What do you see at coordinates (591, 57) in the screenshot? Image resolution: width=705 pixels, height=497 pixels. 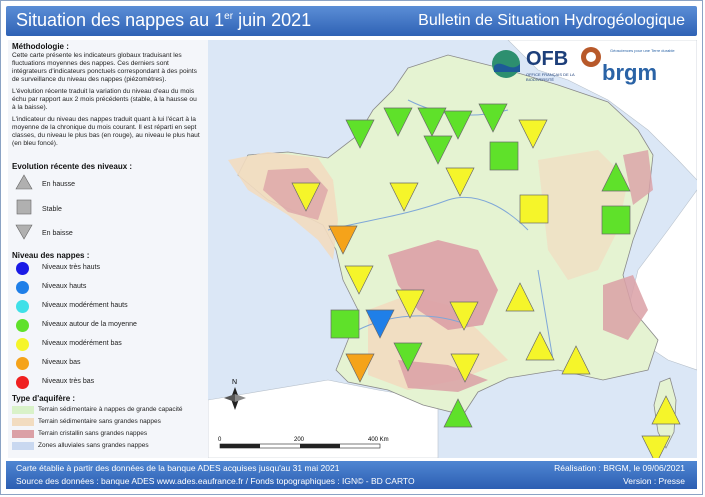 I see `brgm-logo-icon` at bounding box center [591, 57].